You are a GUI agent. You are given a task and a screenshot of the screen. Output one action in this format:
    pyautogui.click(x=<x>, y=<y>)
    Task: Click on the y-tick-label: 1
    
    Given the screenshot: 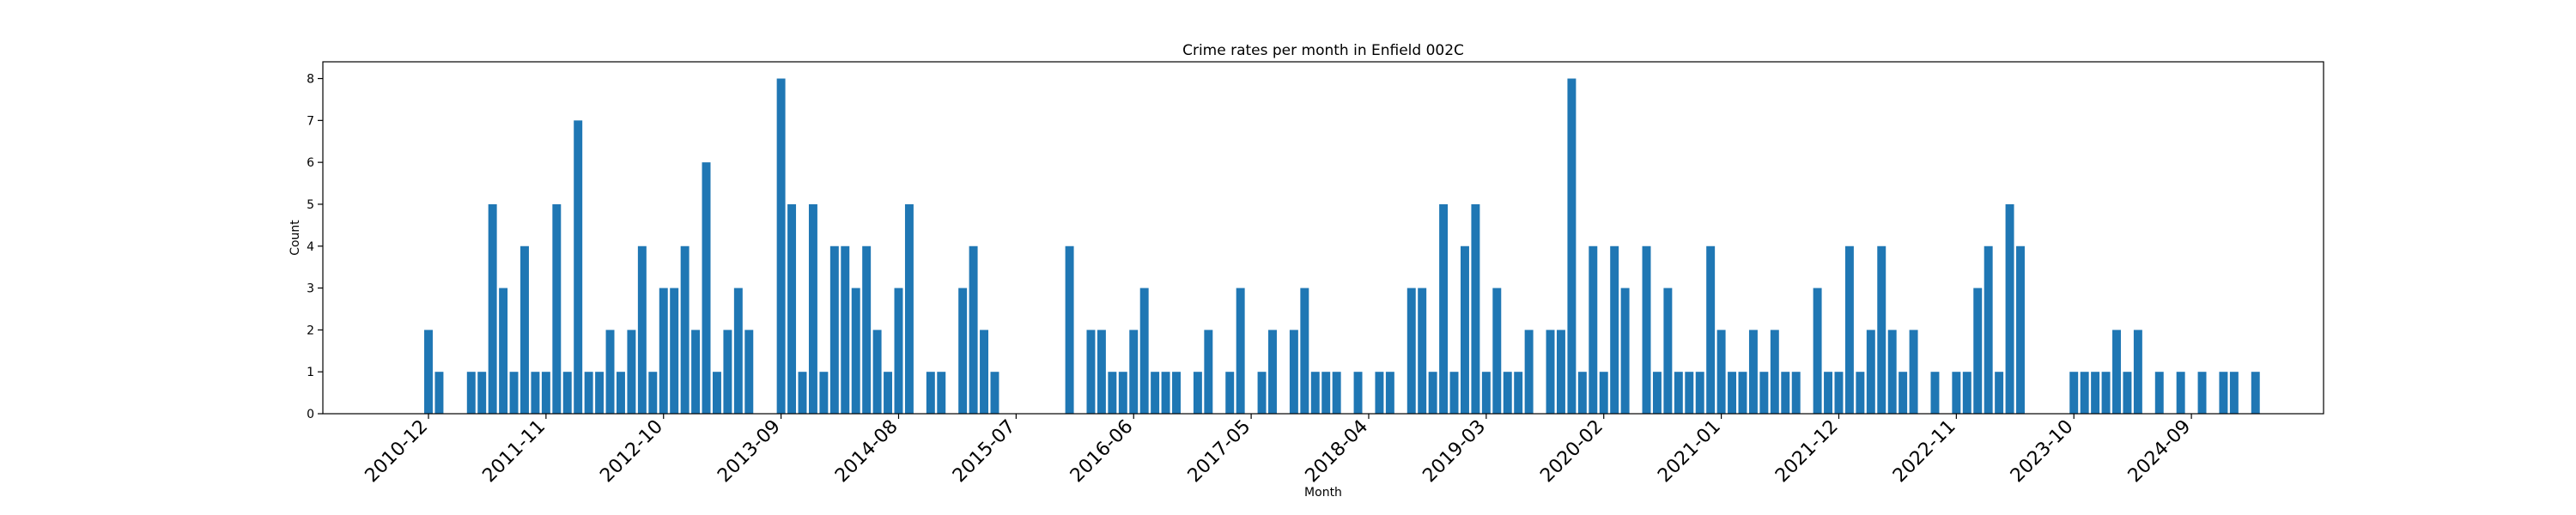 What is the action you would take?
    pyautogui.click(x=311, y=372)
    